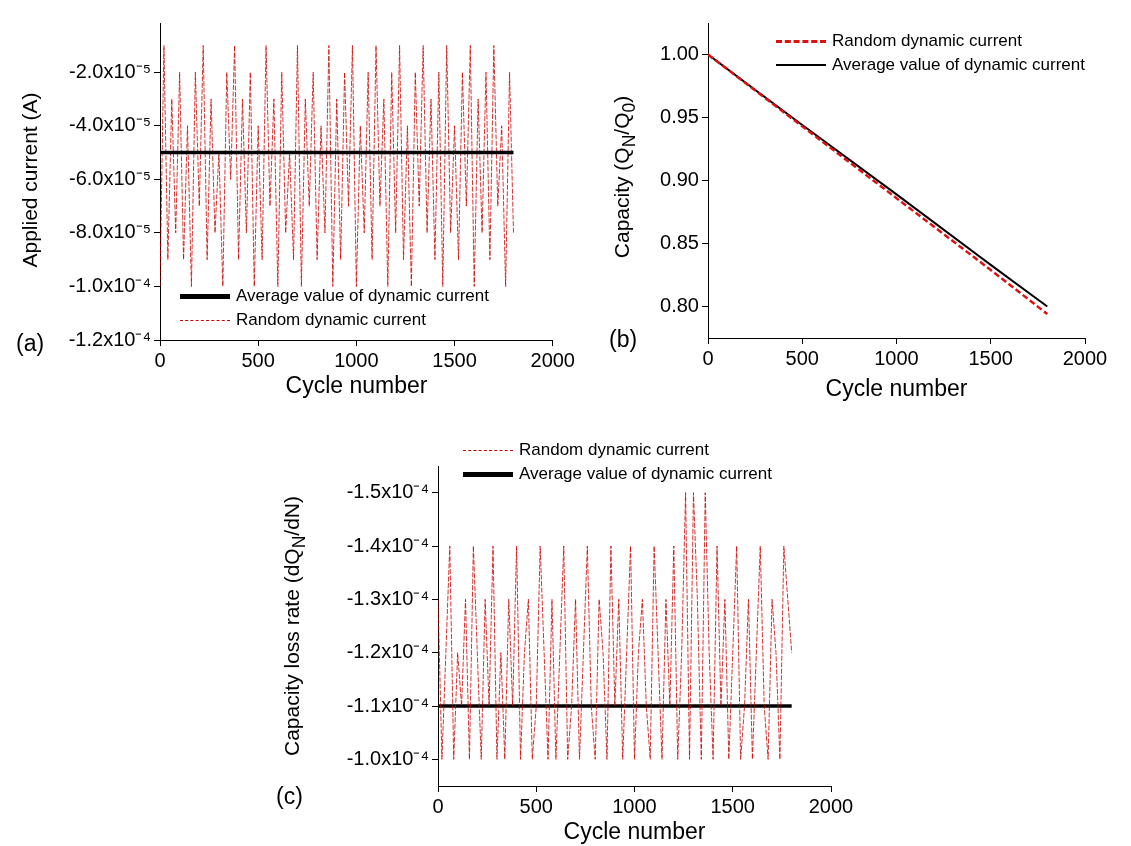 The image size is (1131, 846). I want to click on y-tick-label: -1.3x10⁻⁴, so click(387, 597).